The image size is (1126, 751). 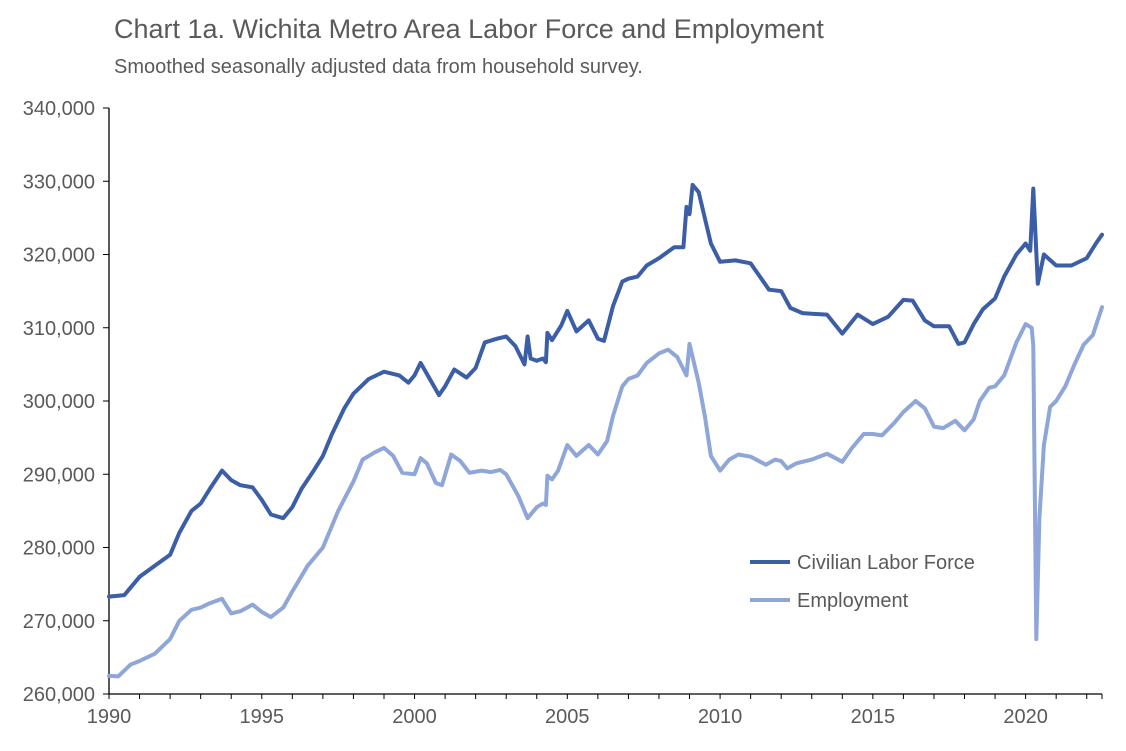 What do you see at coordinates (59, 256) in the screenshot?
I see `y-tick-label: 320,000` at bounding box center [59, 256].